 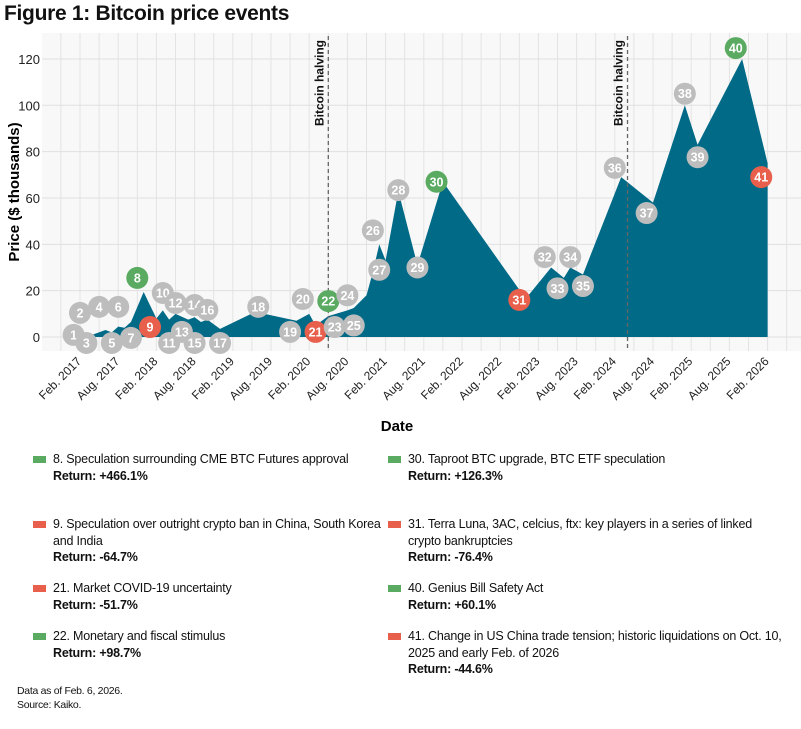 I want to click on event-number: 20, so click(x=303, y=300).